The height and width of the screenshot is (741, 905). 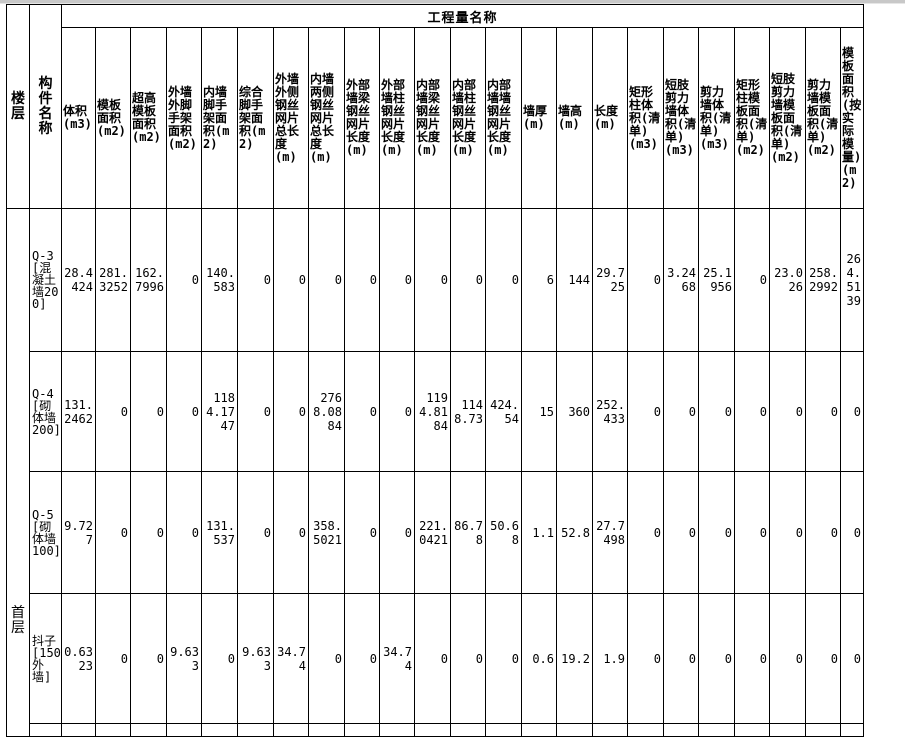 I want to click on column-header-6: 综合脚手架面积(m2), so click(x=255, y=118).